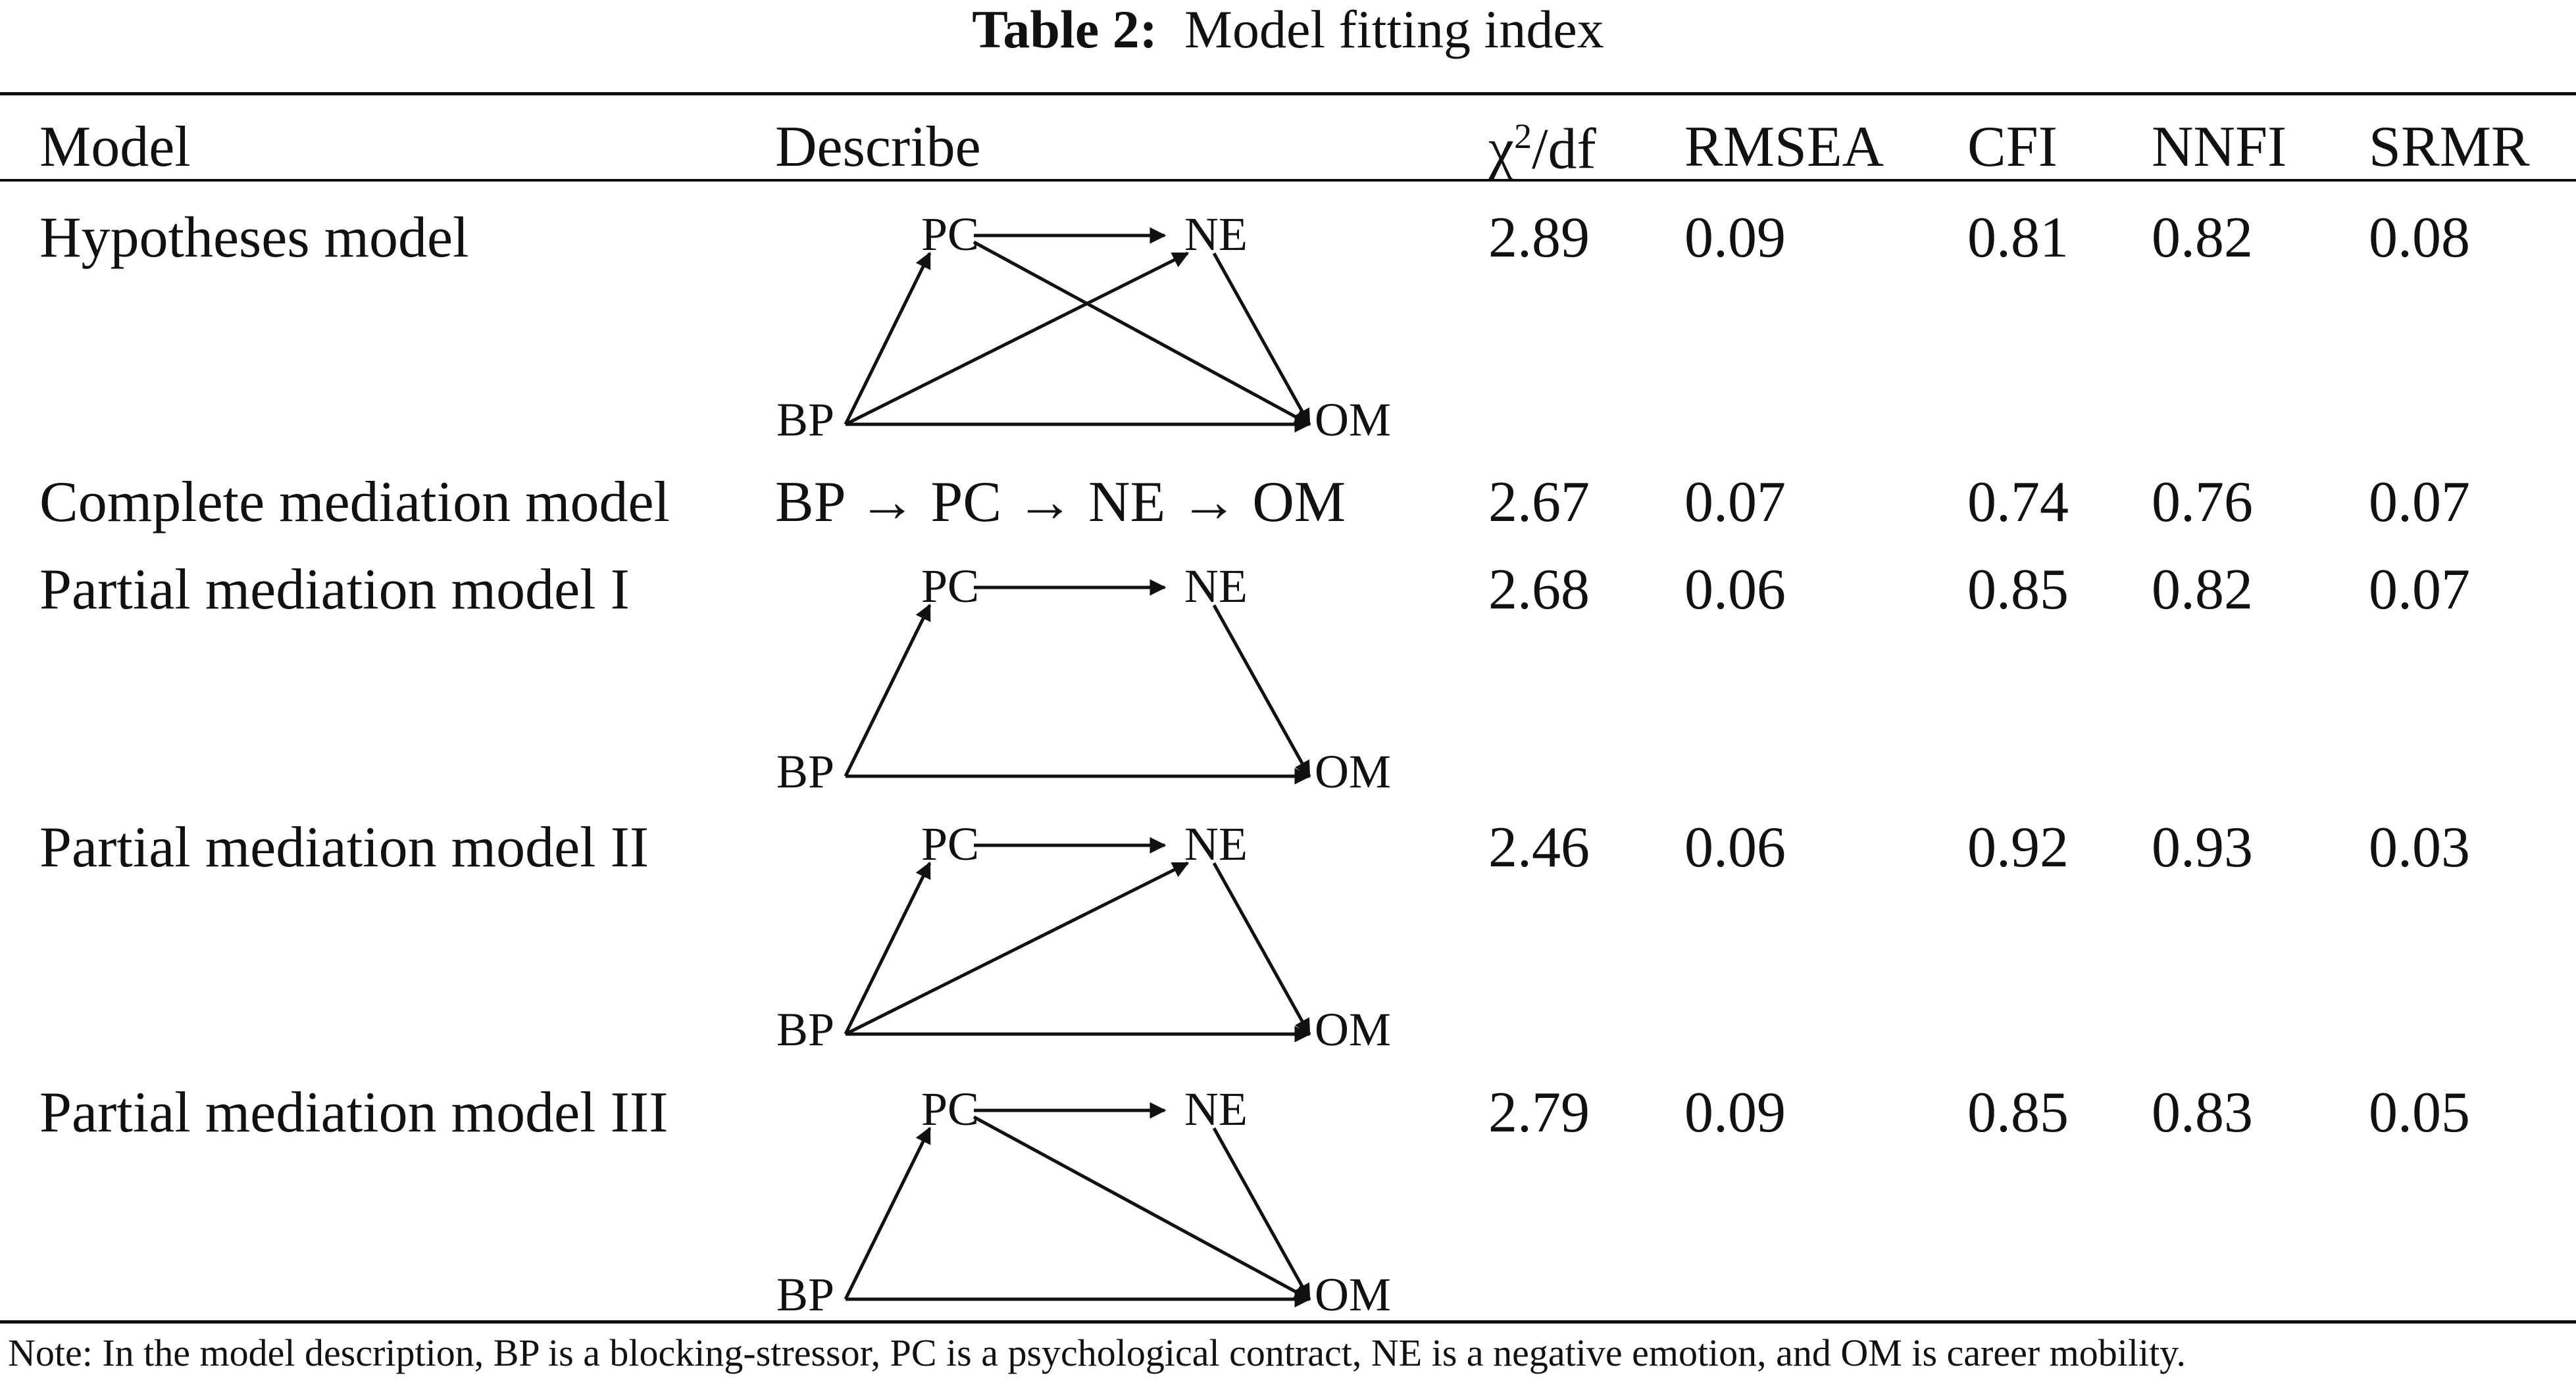 This screenshot has height=1388, width=2576. I want to click on model-name: Partial mediation model II, so click(344, 848).